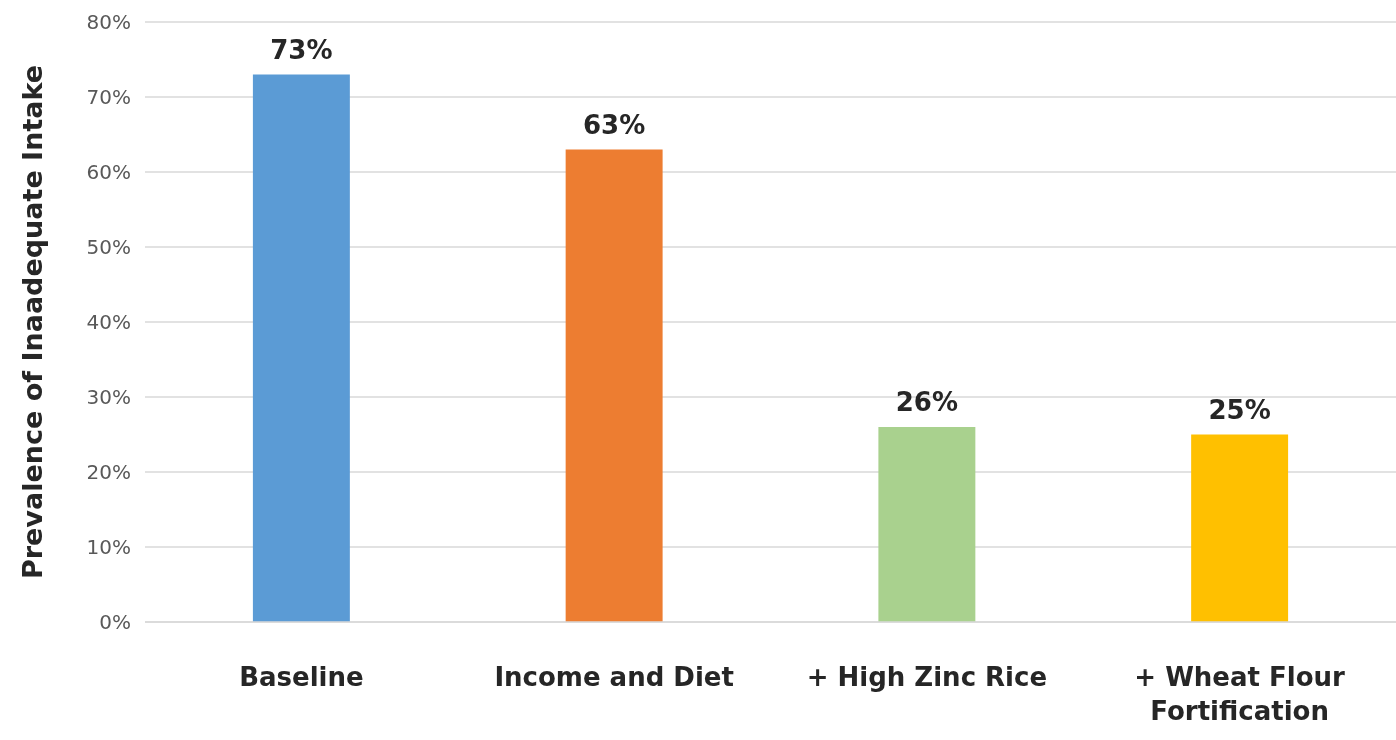 This screenshot has width=1396, height=740. Describe the element at coordinates (614, 677) in the screenshot. I see `x-tick-label: Income and Diet` at that location.